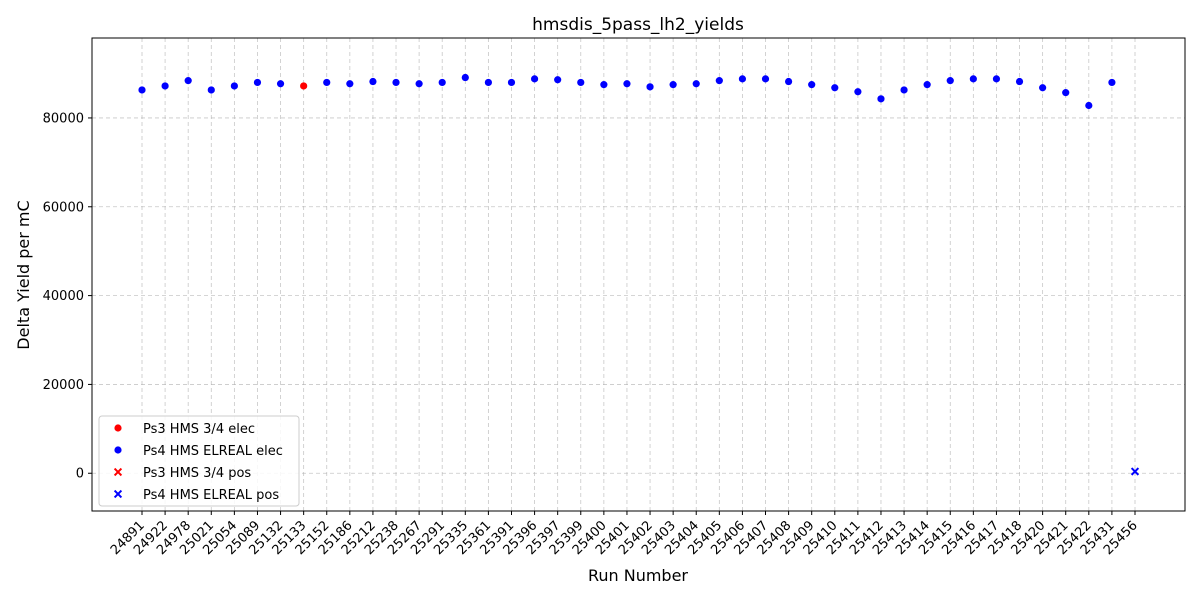 This screenshot has width=1200, height=604. Describe the element at coordinates (199, 429) in the screenshot. I see `legend-label: Ps3 HMS 3/4 elec` at that location.